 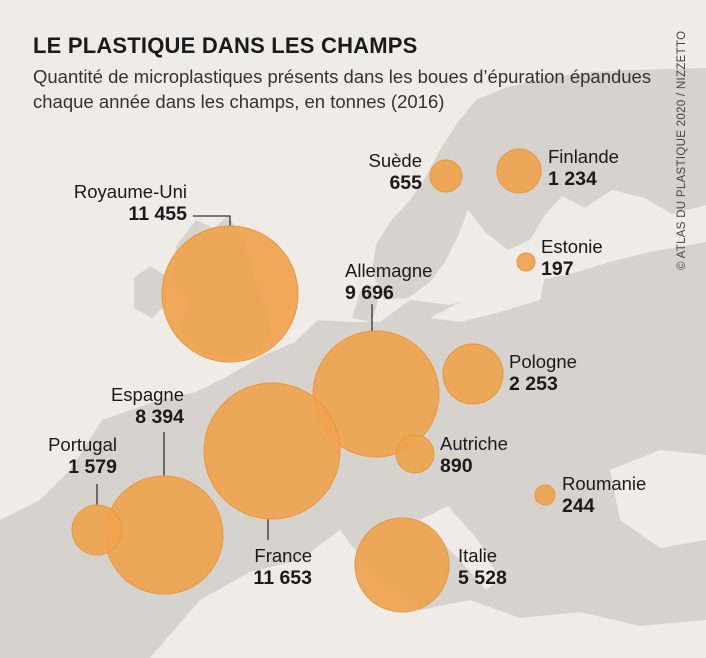 I want to click on bubble-pologne, so click(x=473, y=374).